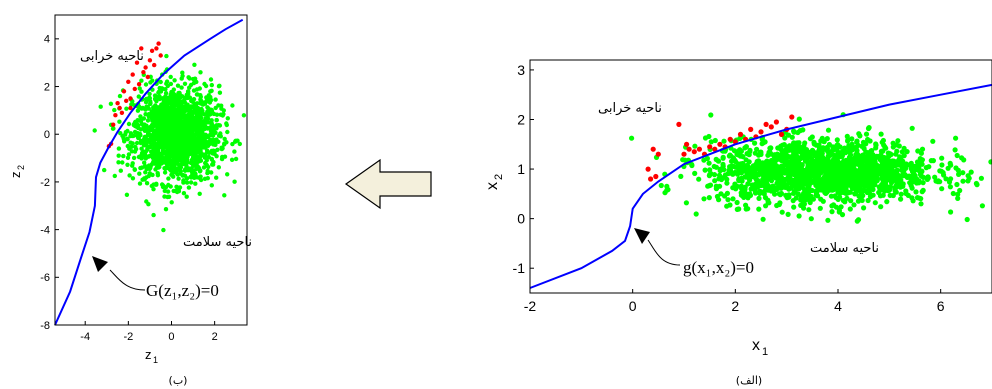  What do you see at coordinates (523, 169) in the screenshot?
I see `y-axis-ticks: -1 0 1 2 3` at bounding box center [523, 169].